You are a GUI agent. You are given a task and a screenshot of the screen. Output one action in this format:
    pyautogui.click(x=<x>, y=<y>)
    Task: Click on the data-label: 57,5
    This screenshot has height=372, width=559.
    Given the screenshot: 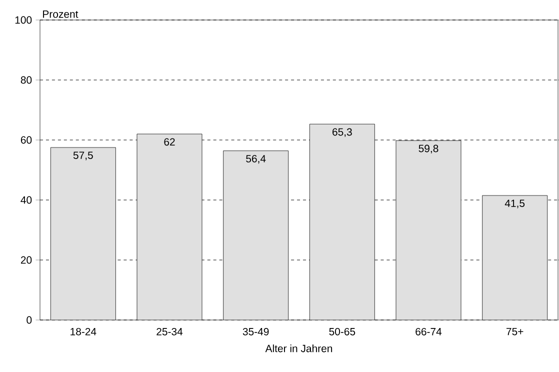 What is the action you would take?
    pyautogui.click(x=83, y=156)
    